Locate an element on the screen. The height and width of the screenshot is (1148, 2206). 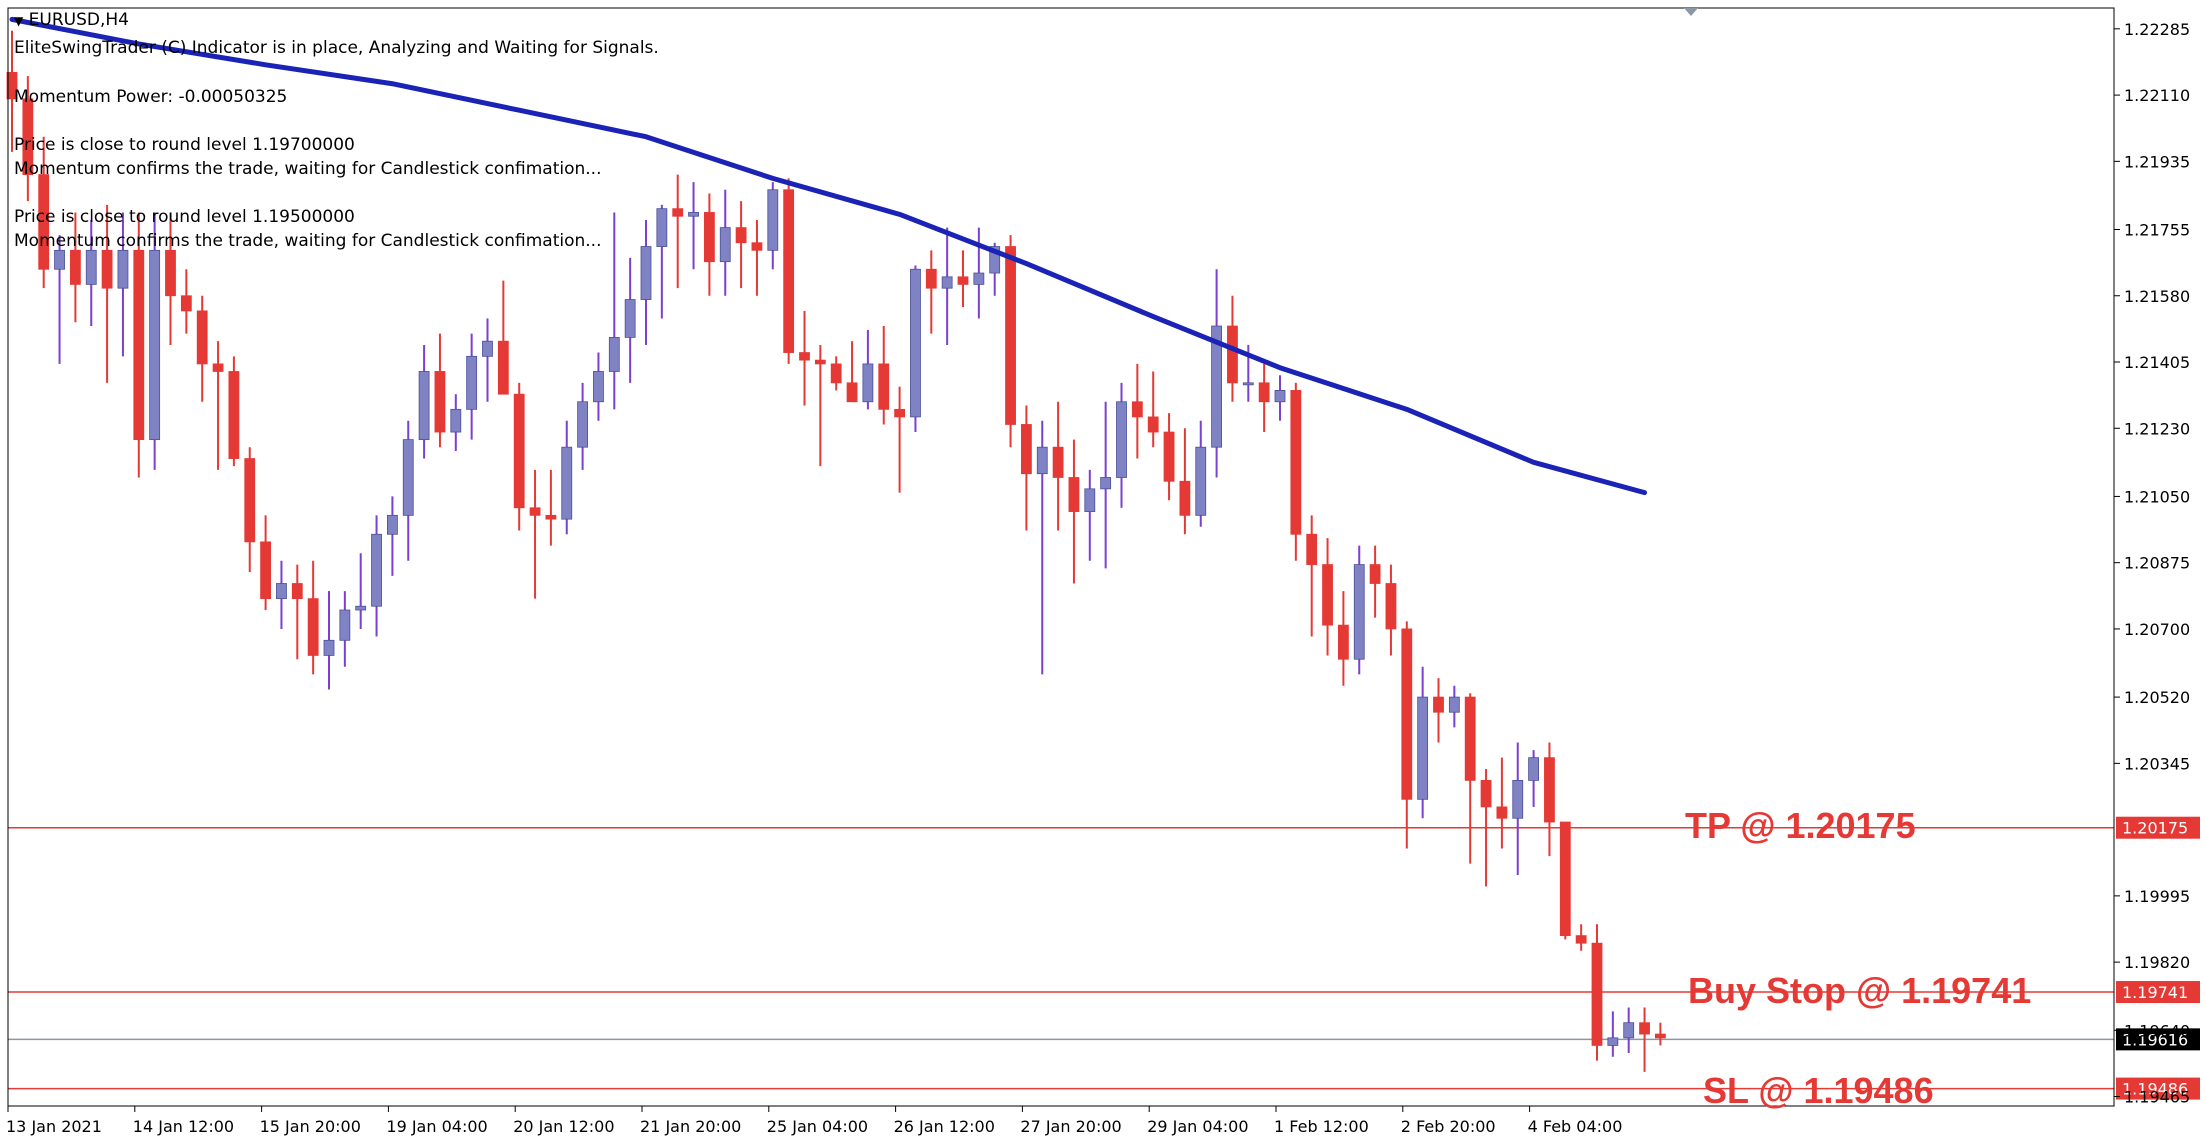
x-tick-label: 21 Jan 20:00 is located at coordinates (690, 1126).